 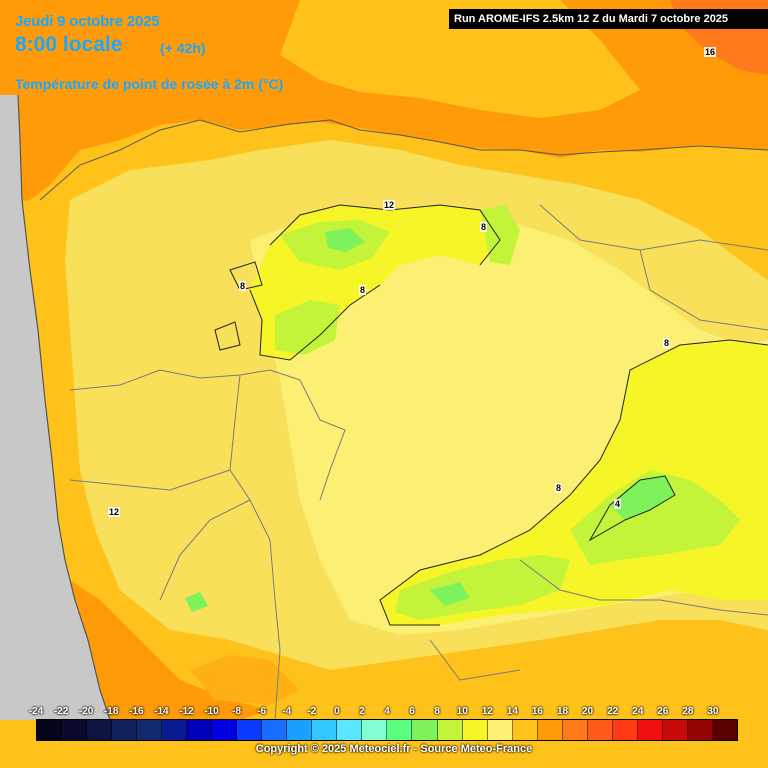 I want to click on contour-label: 4, so click(x=618, y=504).